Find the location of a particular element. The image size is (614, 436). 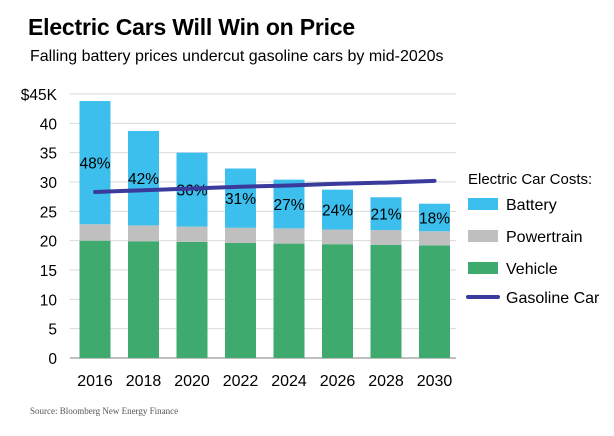

x-tick-label: 2016 is located at coordinates (95, 381).